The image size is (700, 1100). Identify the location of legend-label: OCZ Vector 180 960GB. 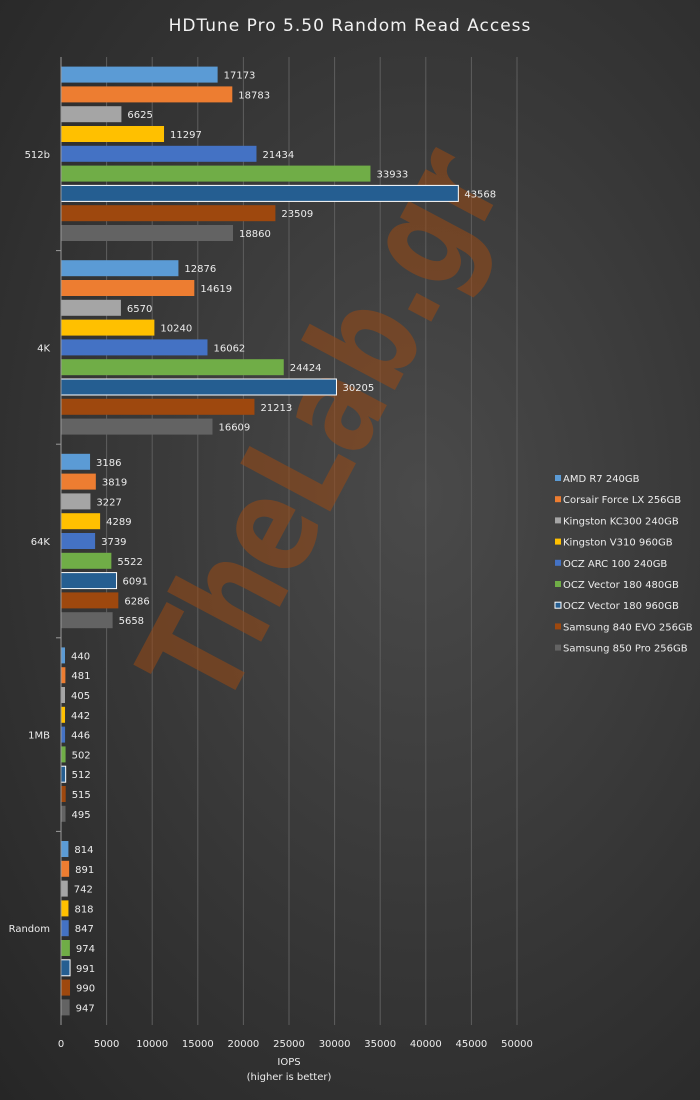
(621, 606).